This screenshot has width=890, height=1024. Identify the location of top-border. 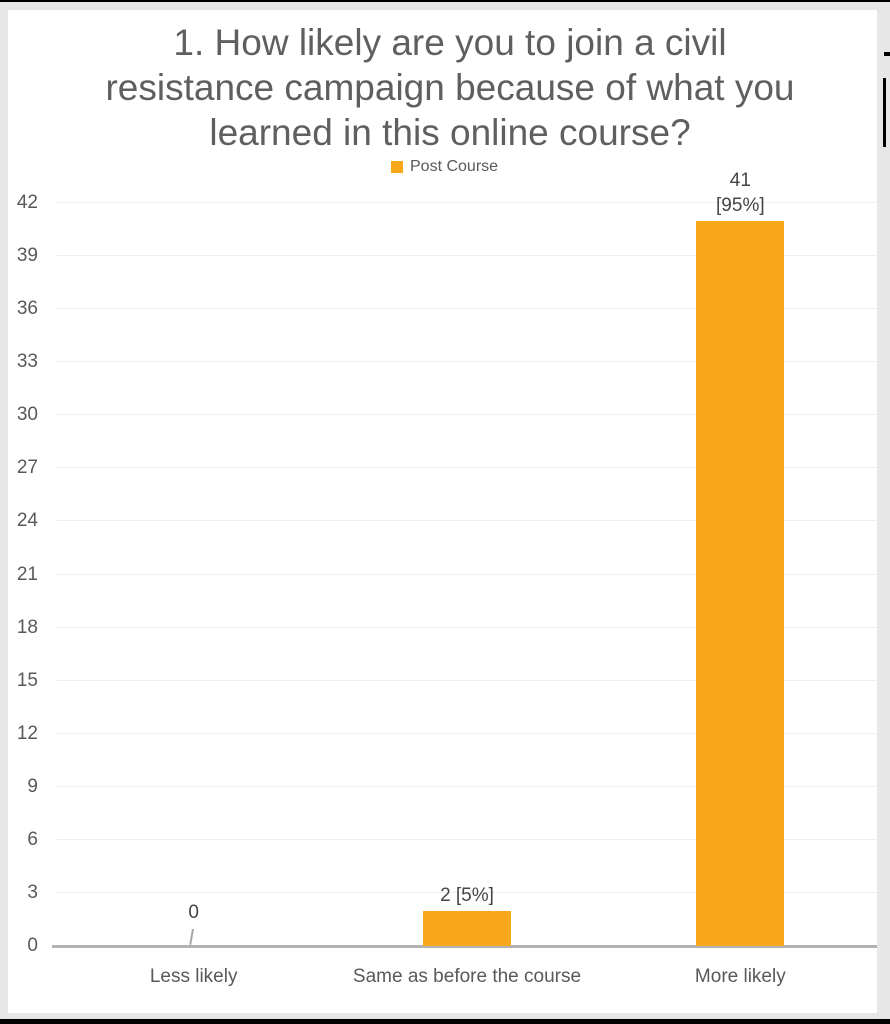
(445, 1).